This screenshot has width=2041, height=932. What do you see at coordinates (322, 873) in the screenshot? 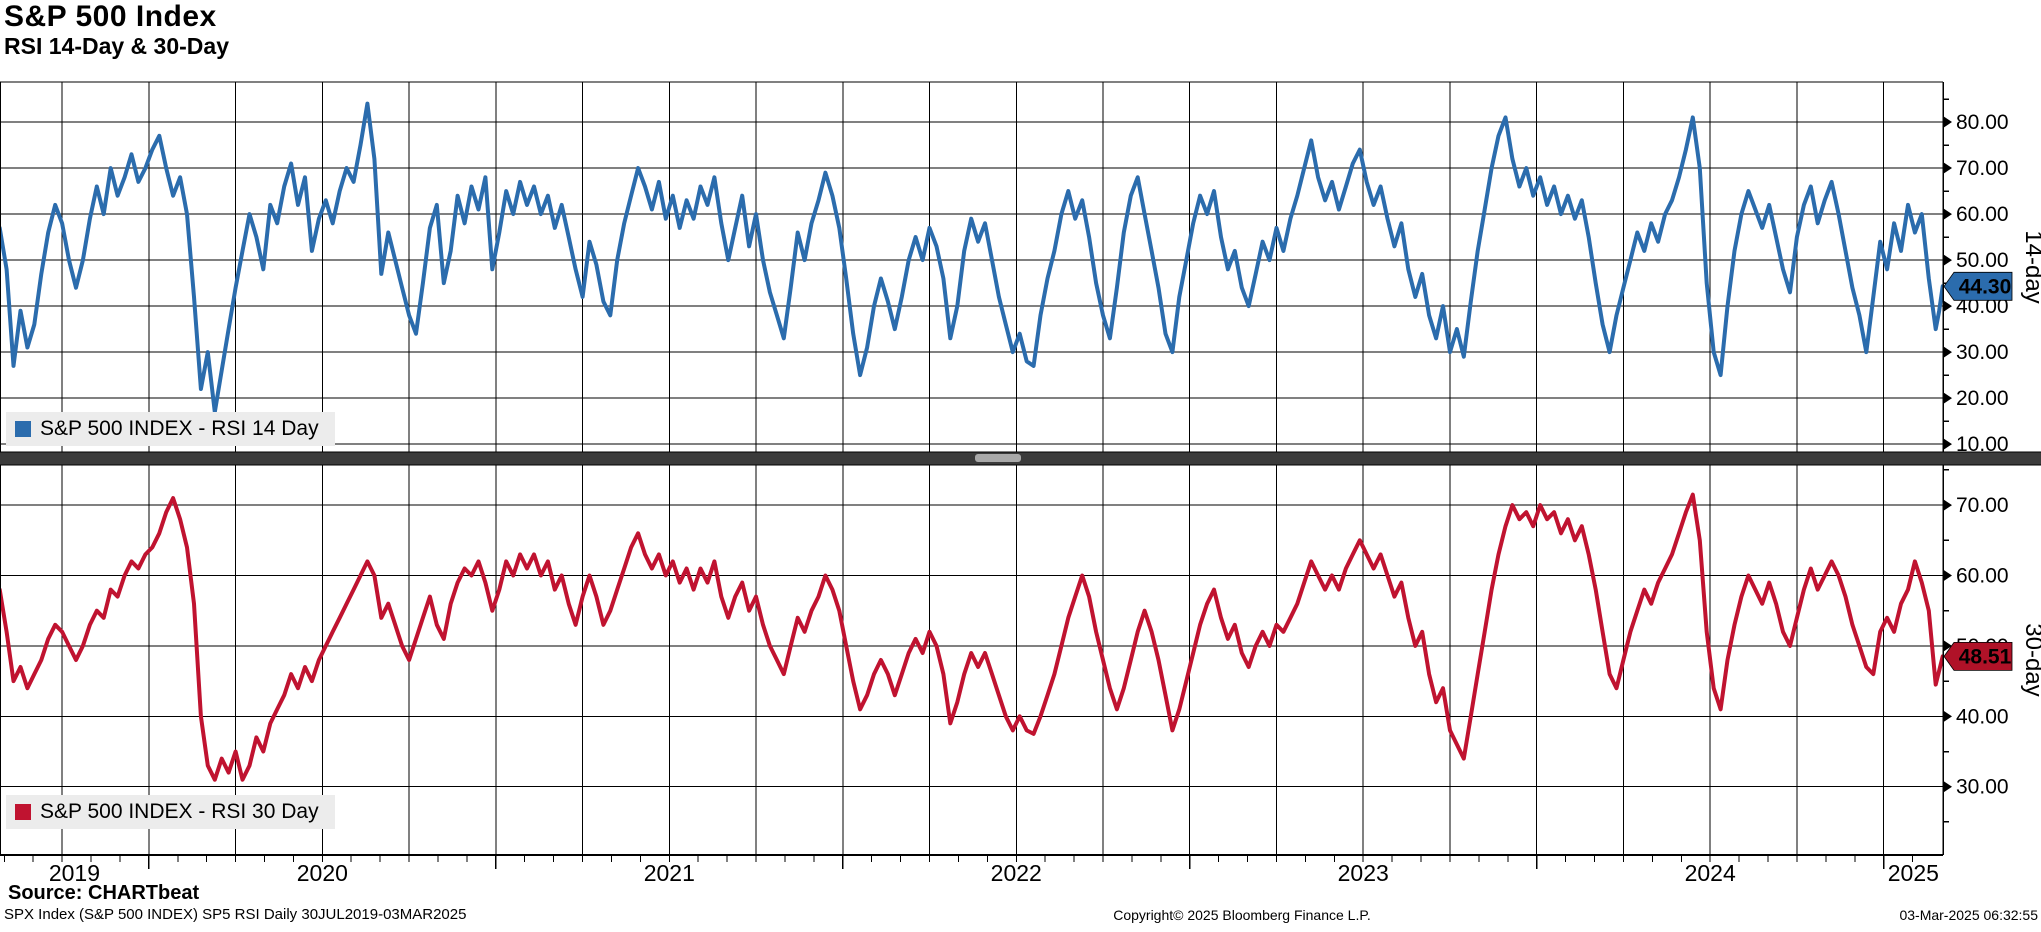
I see `x-tick-label: 2020` at bounding box center [322, 873].